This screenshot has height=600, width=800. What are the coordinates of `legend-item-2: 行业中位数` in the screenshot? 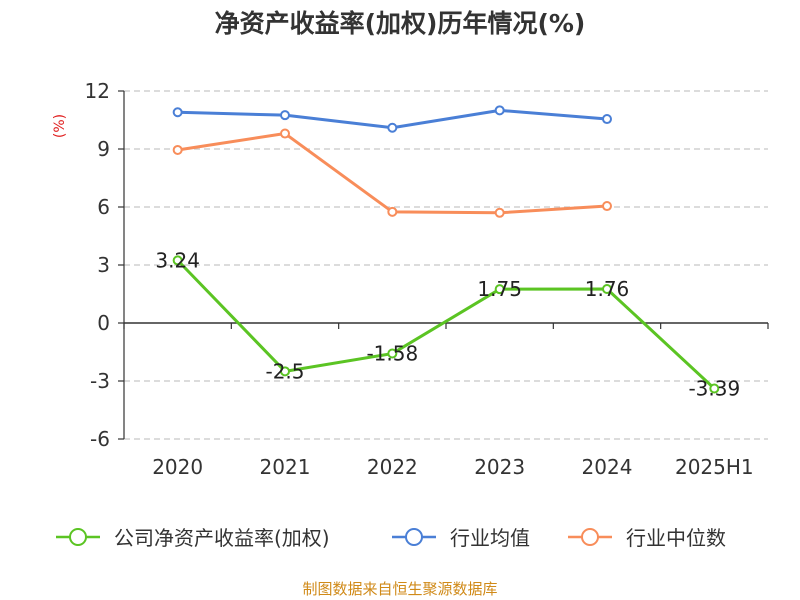 It's located at (647, 538).